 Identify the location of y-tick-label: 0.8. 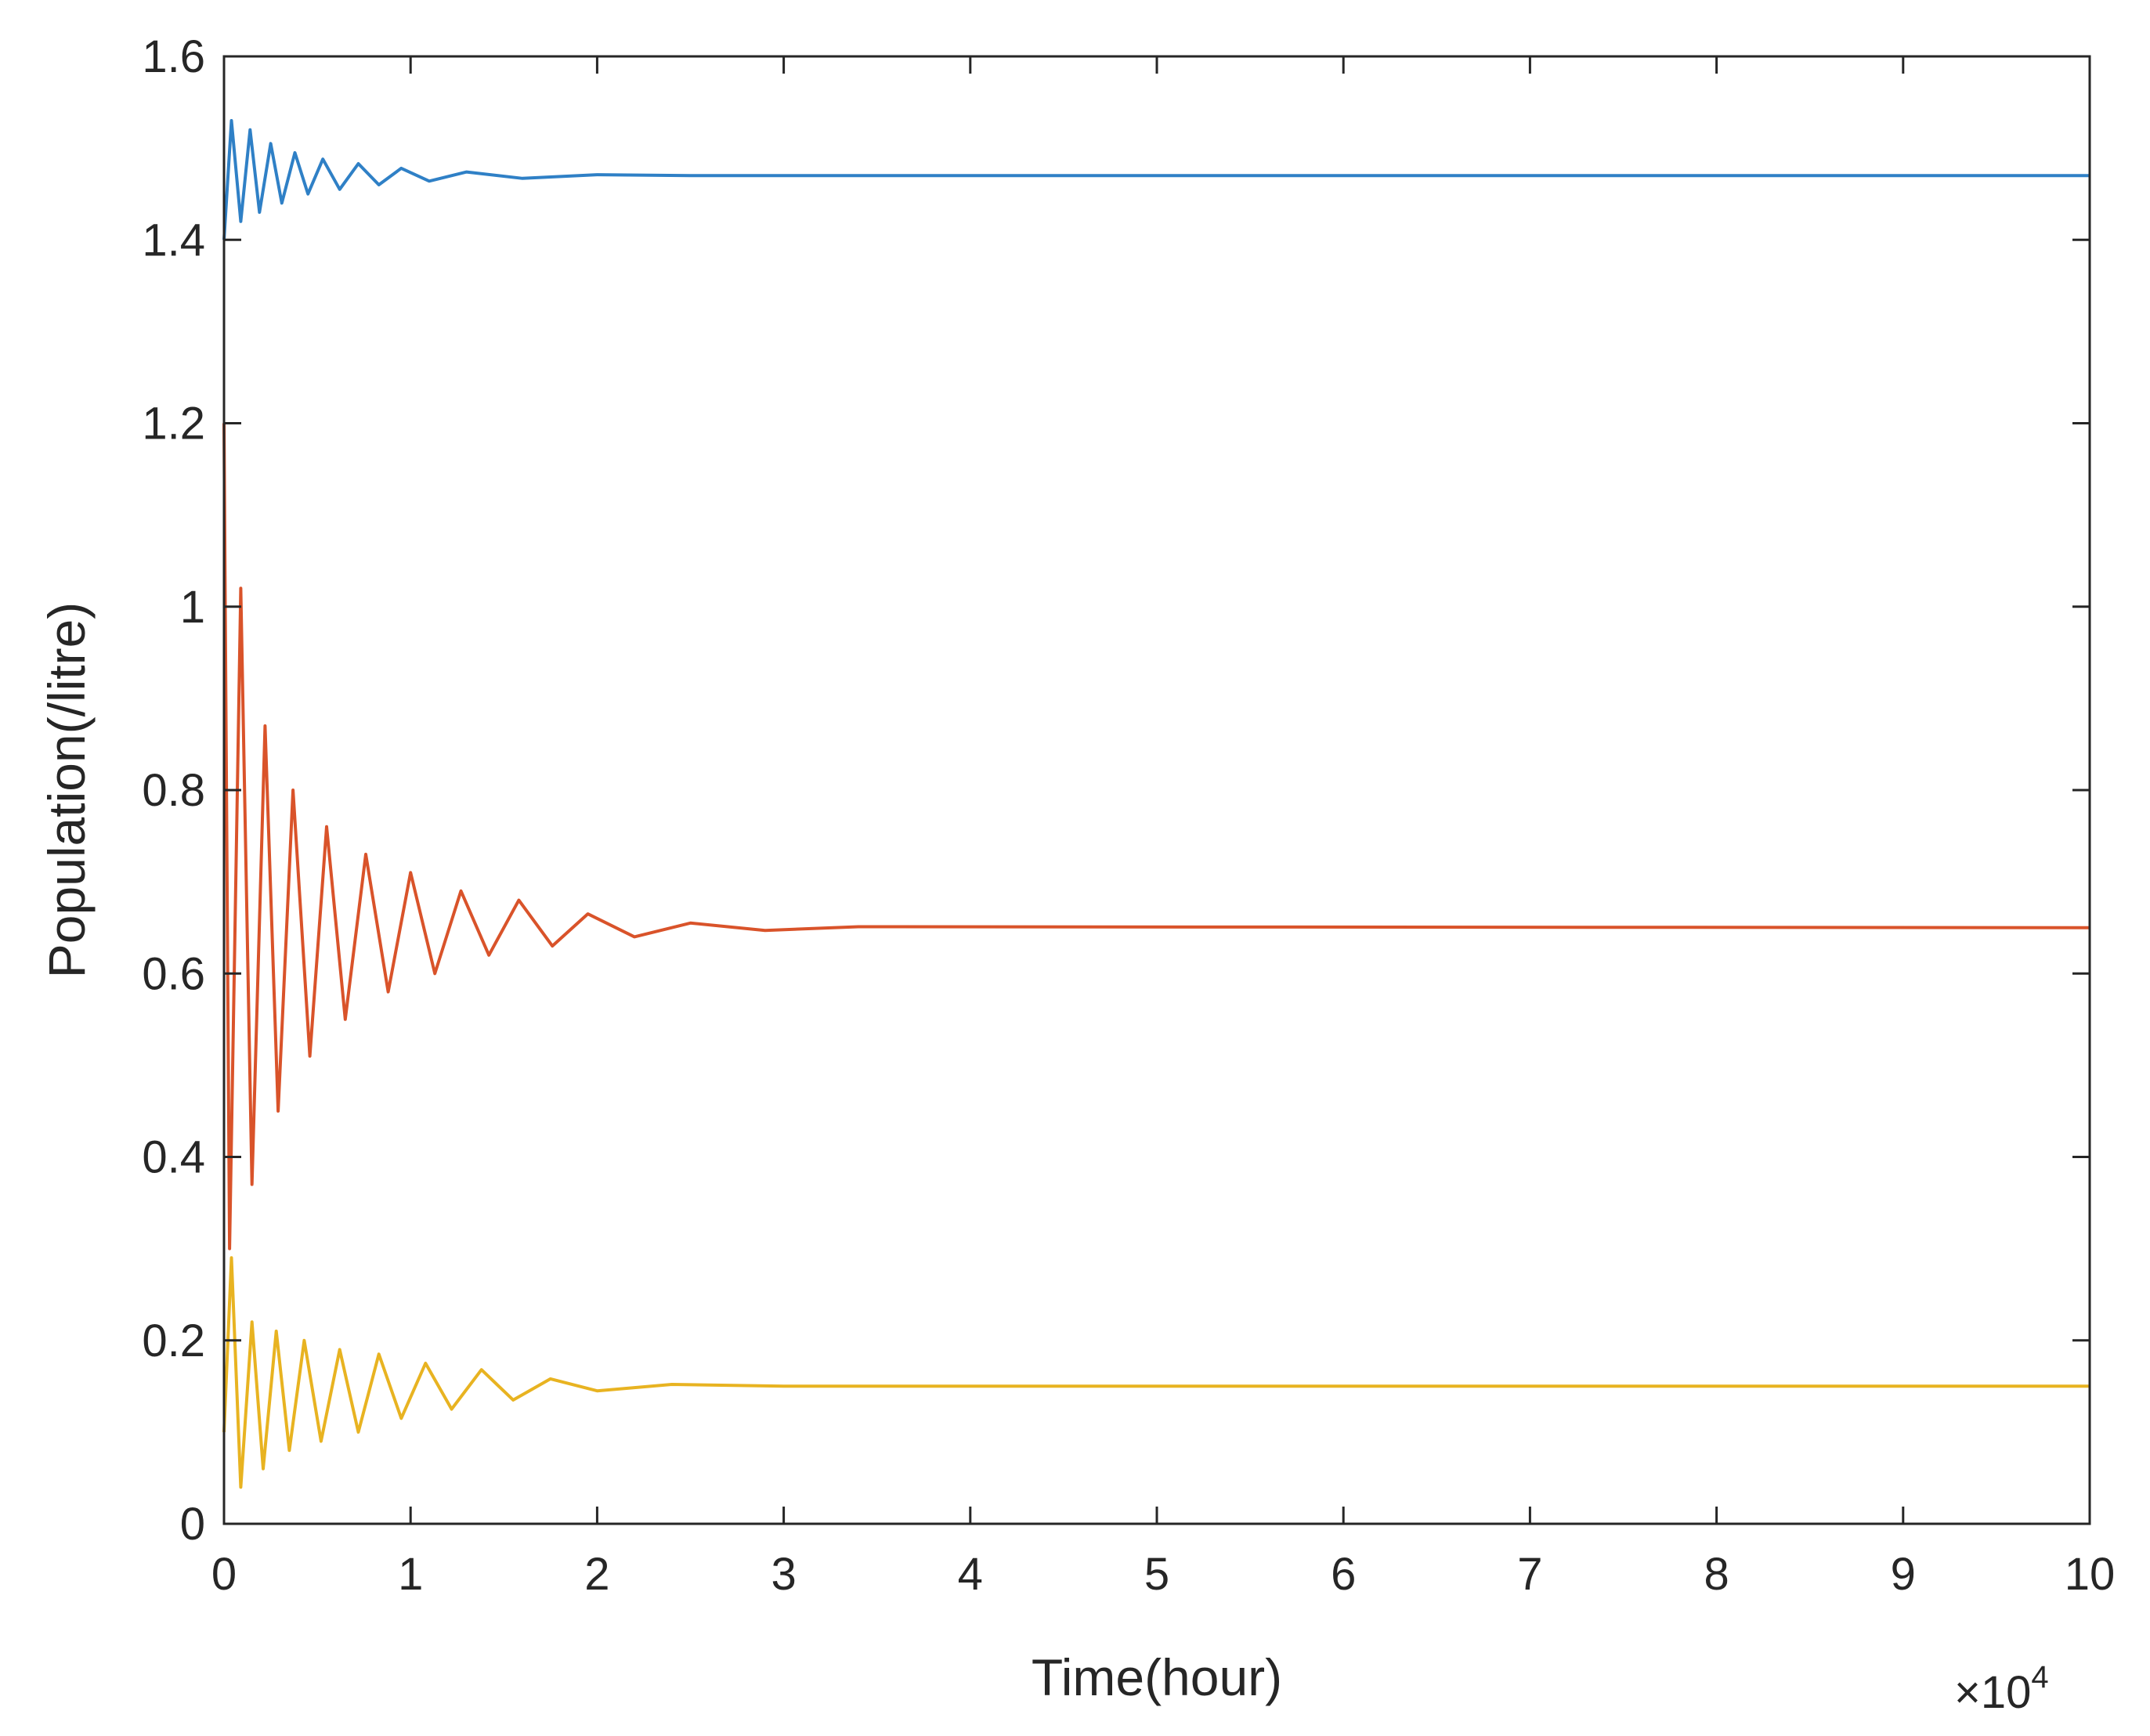
(173, 790).